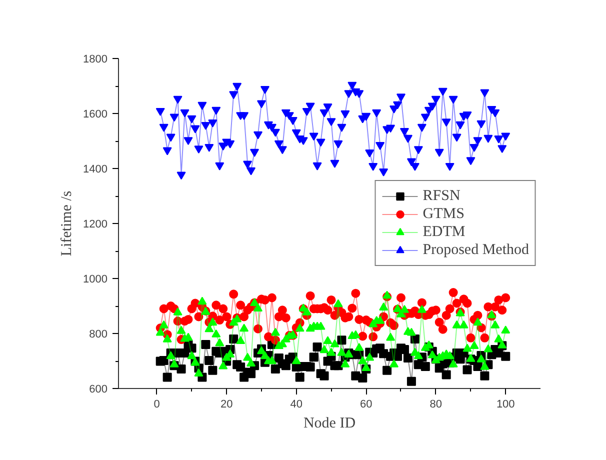 Image resolution: width=606 pixels, height=460 pixels. I want to click on y-tick-label: 1400, so click(95, 170).